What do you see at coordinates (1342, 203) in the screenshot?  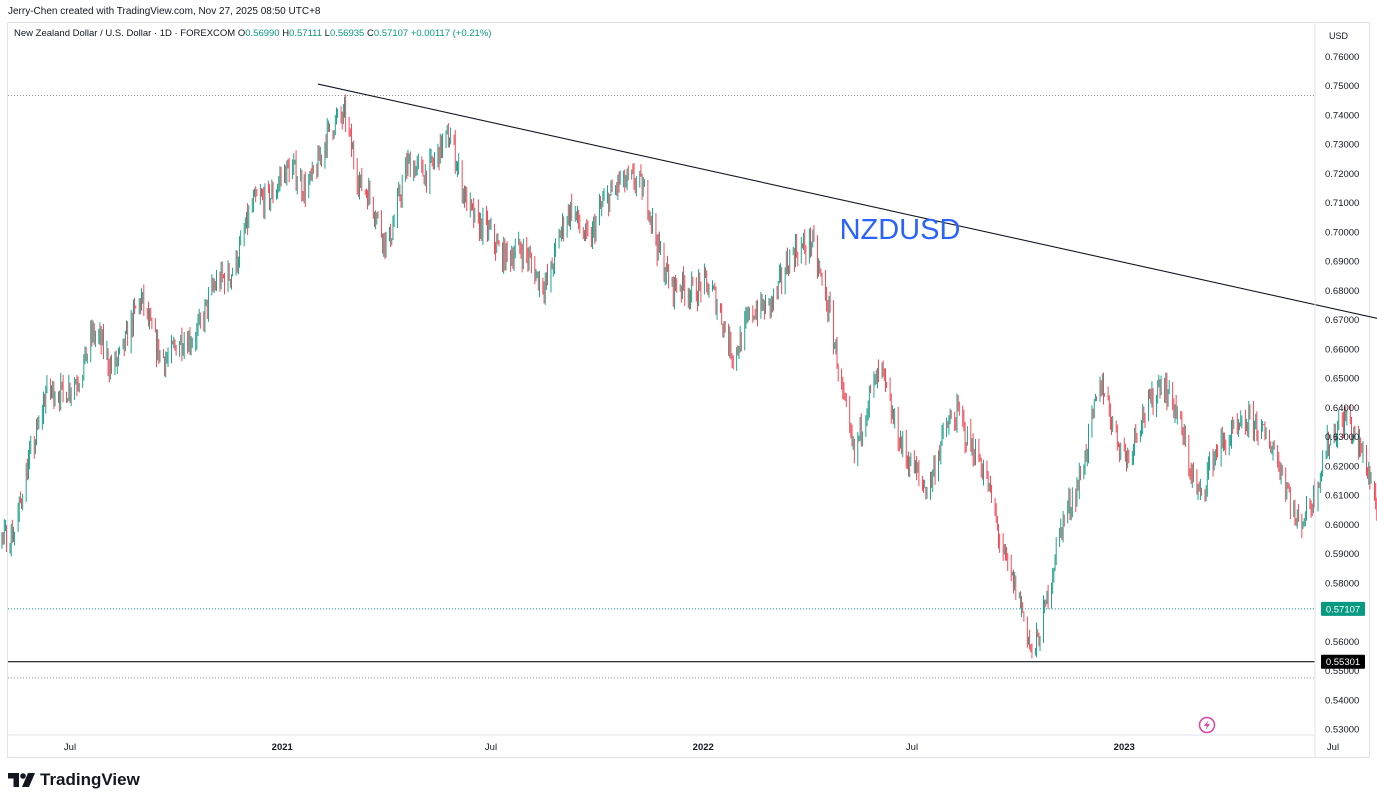 I see `y-tick-label: 0.71000` at bounding box center [1342, 203].